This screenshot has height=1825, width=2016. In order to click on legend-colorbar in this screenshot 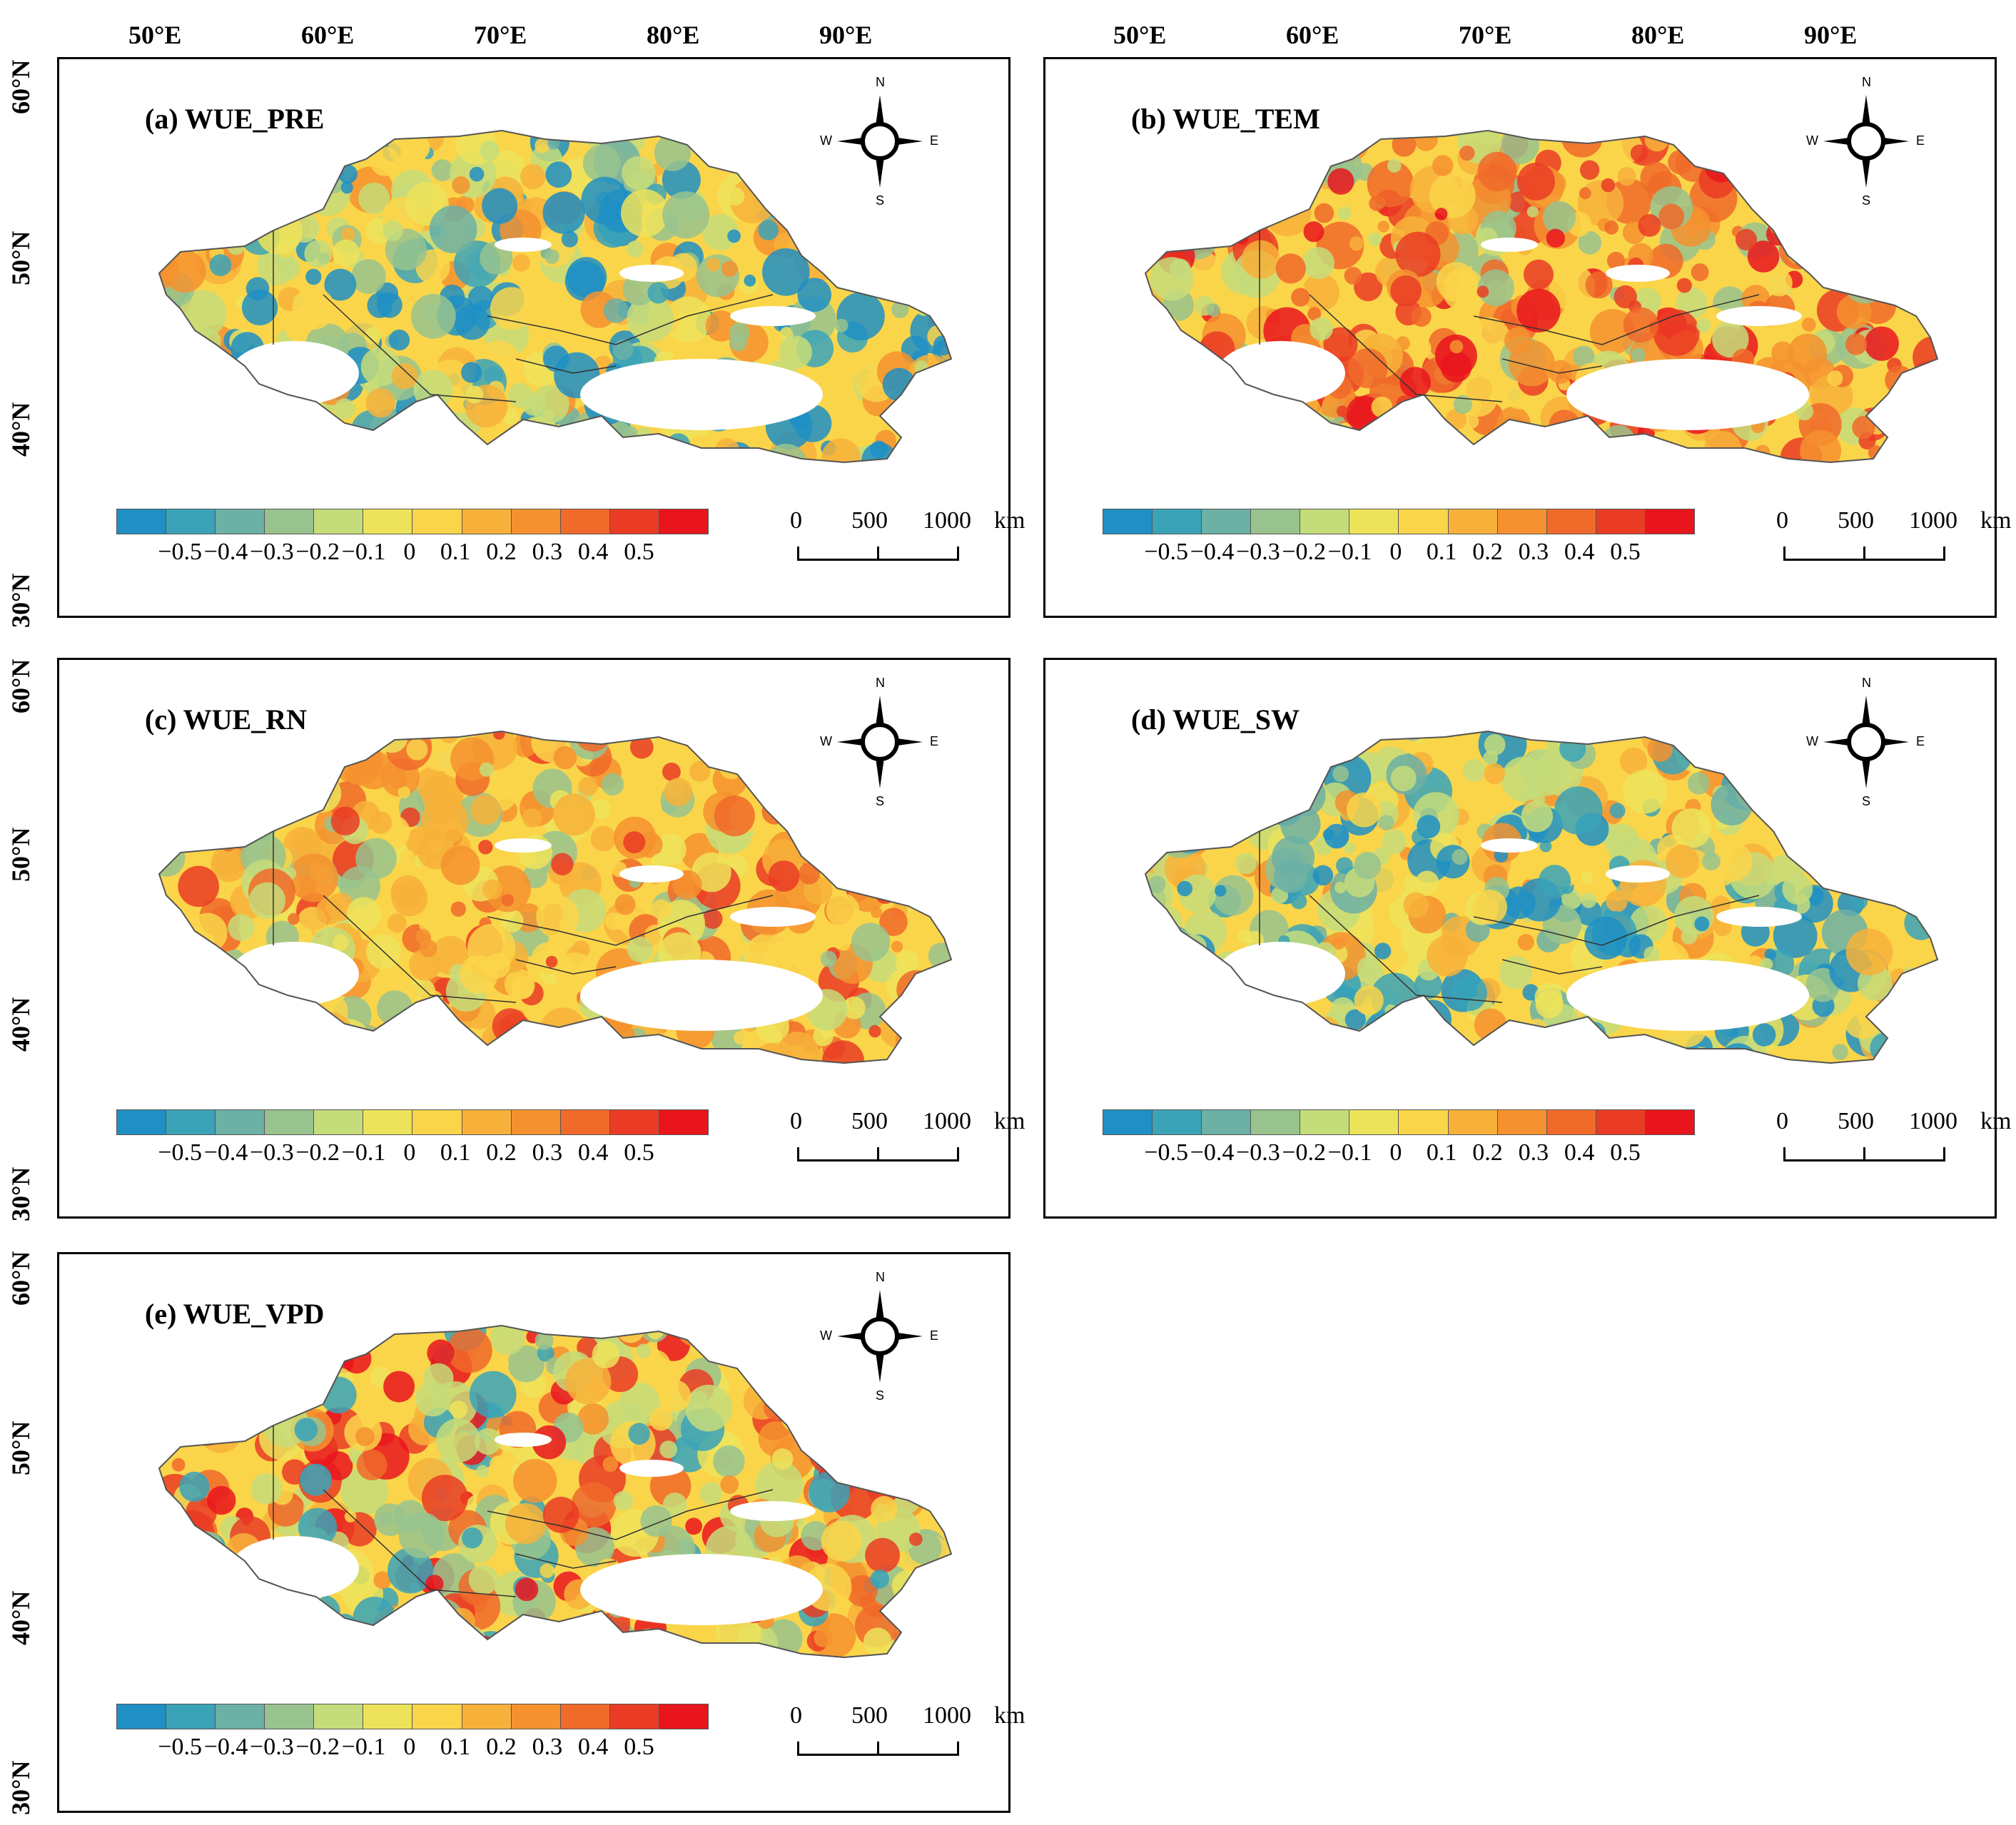, I will do `click(1399, 1122)`.